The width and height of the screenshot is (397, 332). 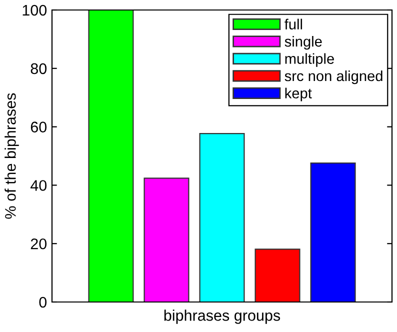 I want to click on legend-label: single, so click(x=303, y=43).